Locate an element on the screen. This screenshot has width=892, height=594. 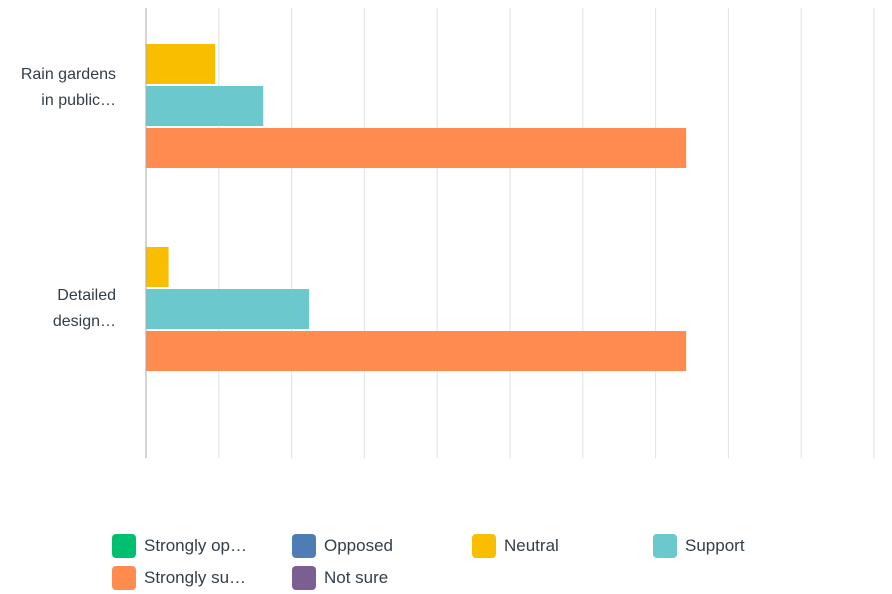
legend-item: Neutral is located at coordinates (515, 546).